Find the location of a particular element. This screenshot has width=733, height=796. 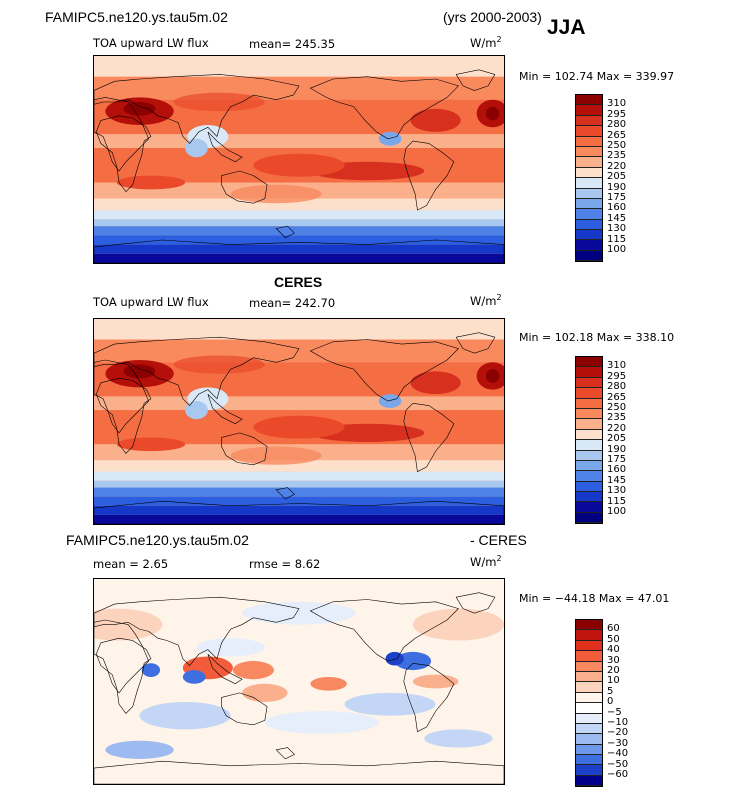

case-name-title: FAMIPC5.ne120.ys.tau5m.02 is located at coordinates (136, 17).